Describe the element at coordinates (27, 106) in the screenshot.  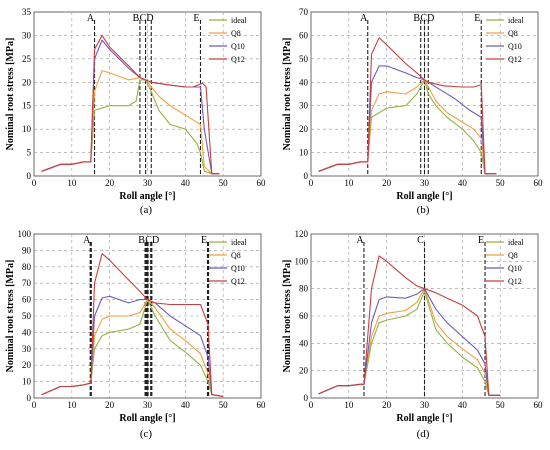
I see `y-tick-label: 15` at that location.